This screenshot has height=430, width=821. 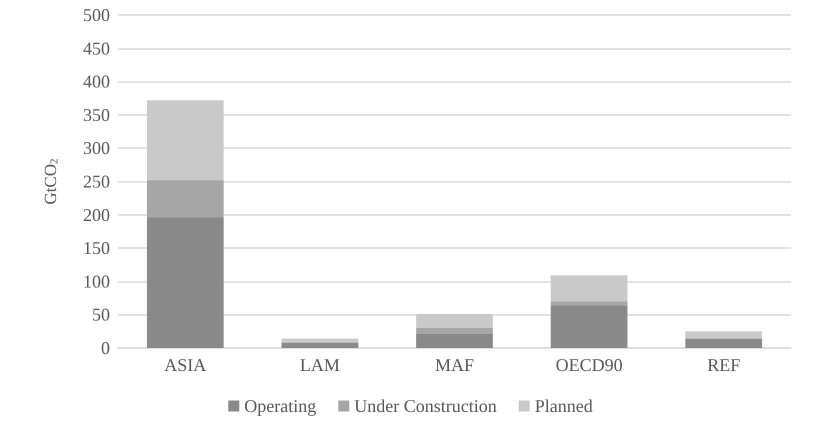 What do you see at coordinates (96, 48) in the screenshot?
I see `y-tick-label: 450` at bounding box center [96, 48].